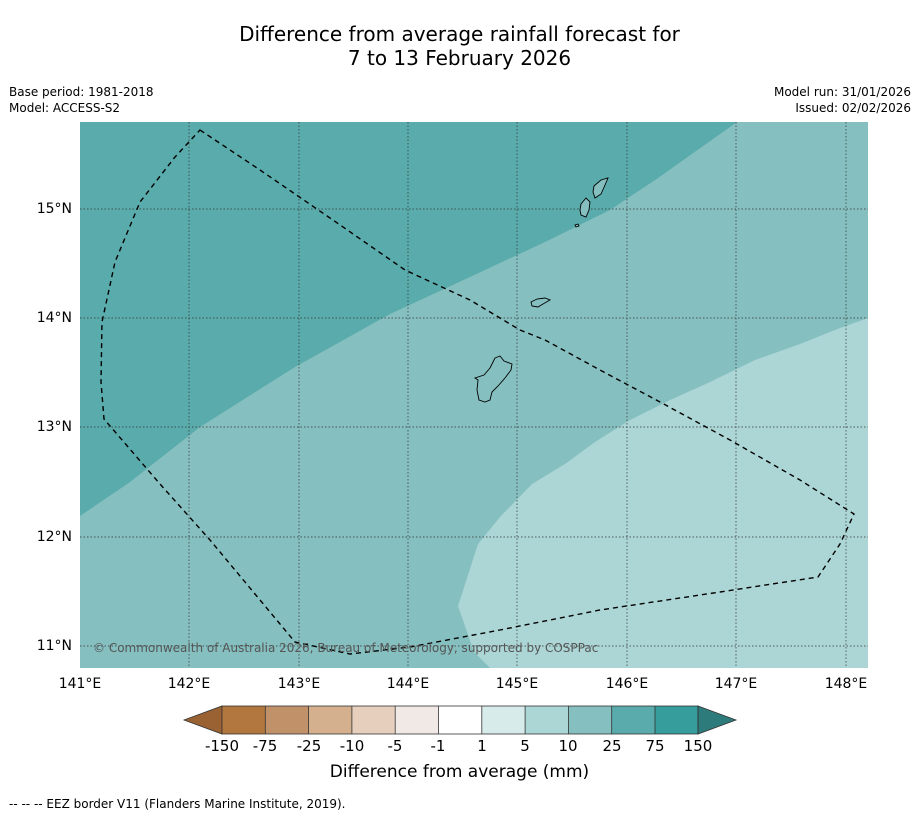  What do you see at coordinates (54, 318) in the screenshot?
I see `lat-label-14n: 14°N` at bounding box center [54, 318].